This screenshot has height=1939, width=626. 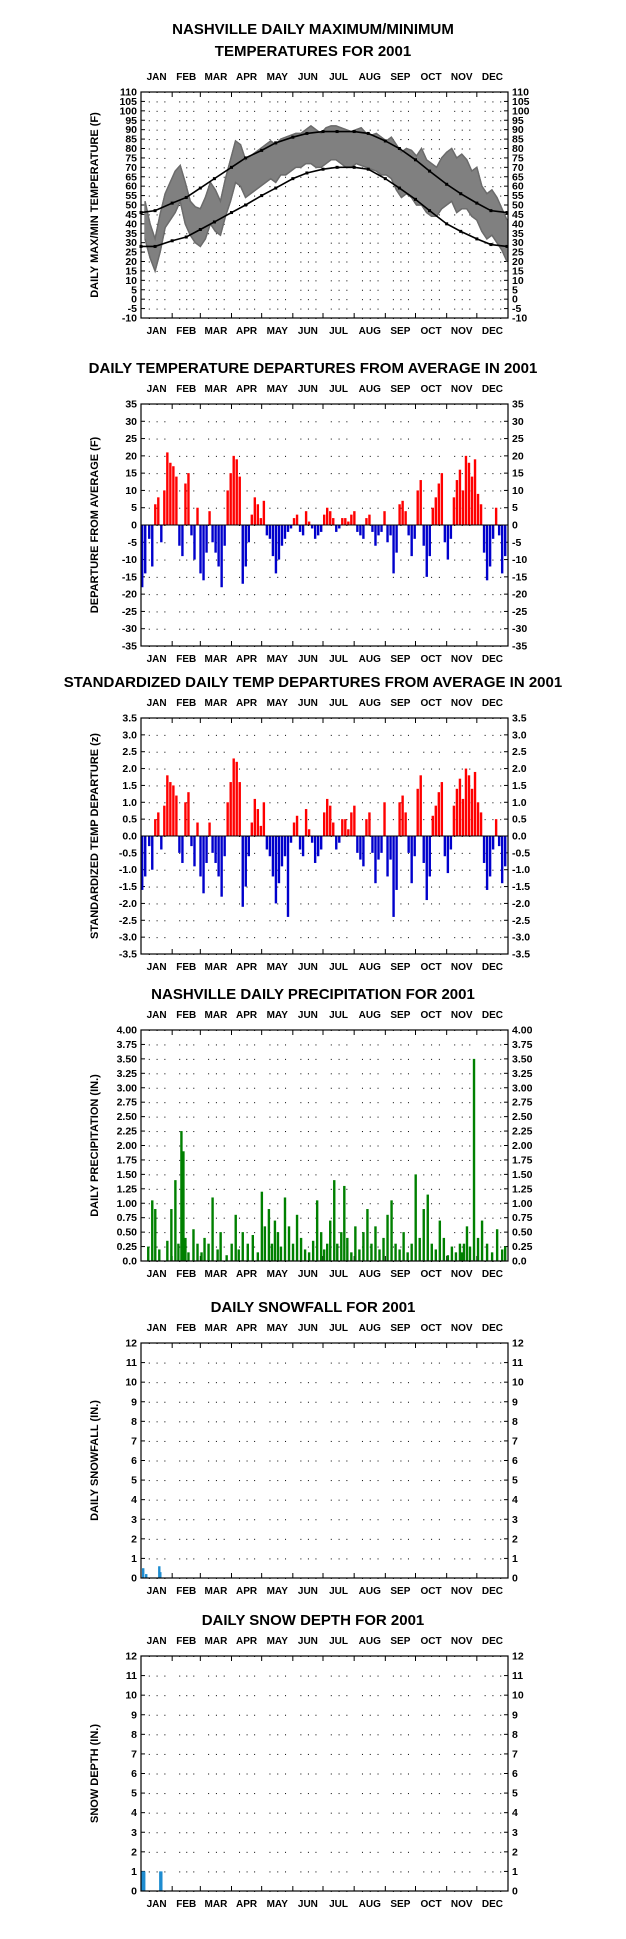 I want to click on month-label-bottom: JUL, so click(x=338, y=967).